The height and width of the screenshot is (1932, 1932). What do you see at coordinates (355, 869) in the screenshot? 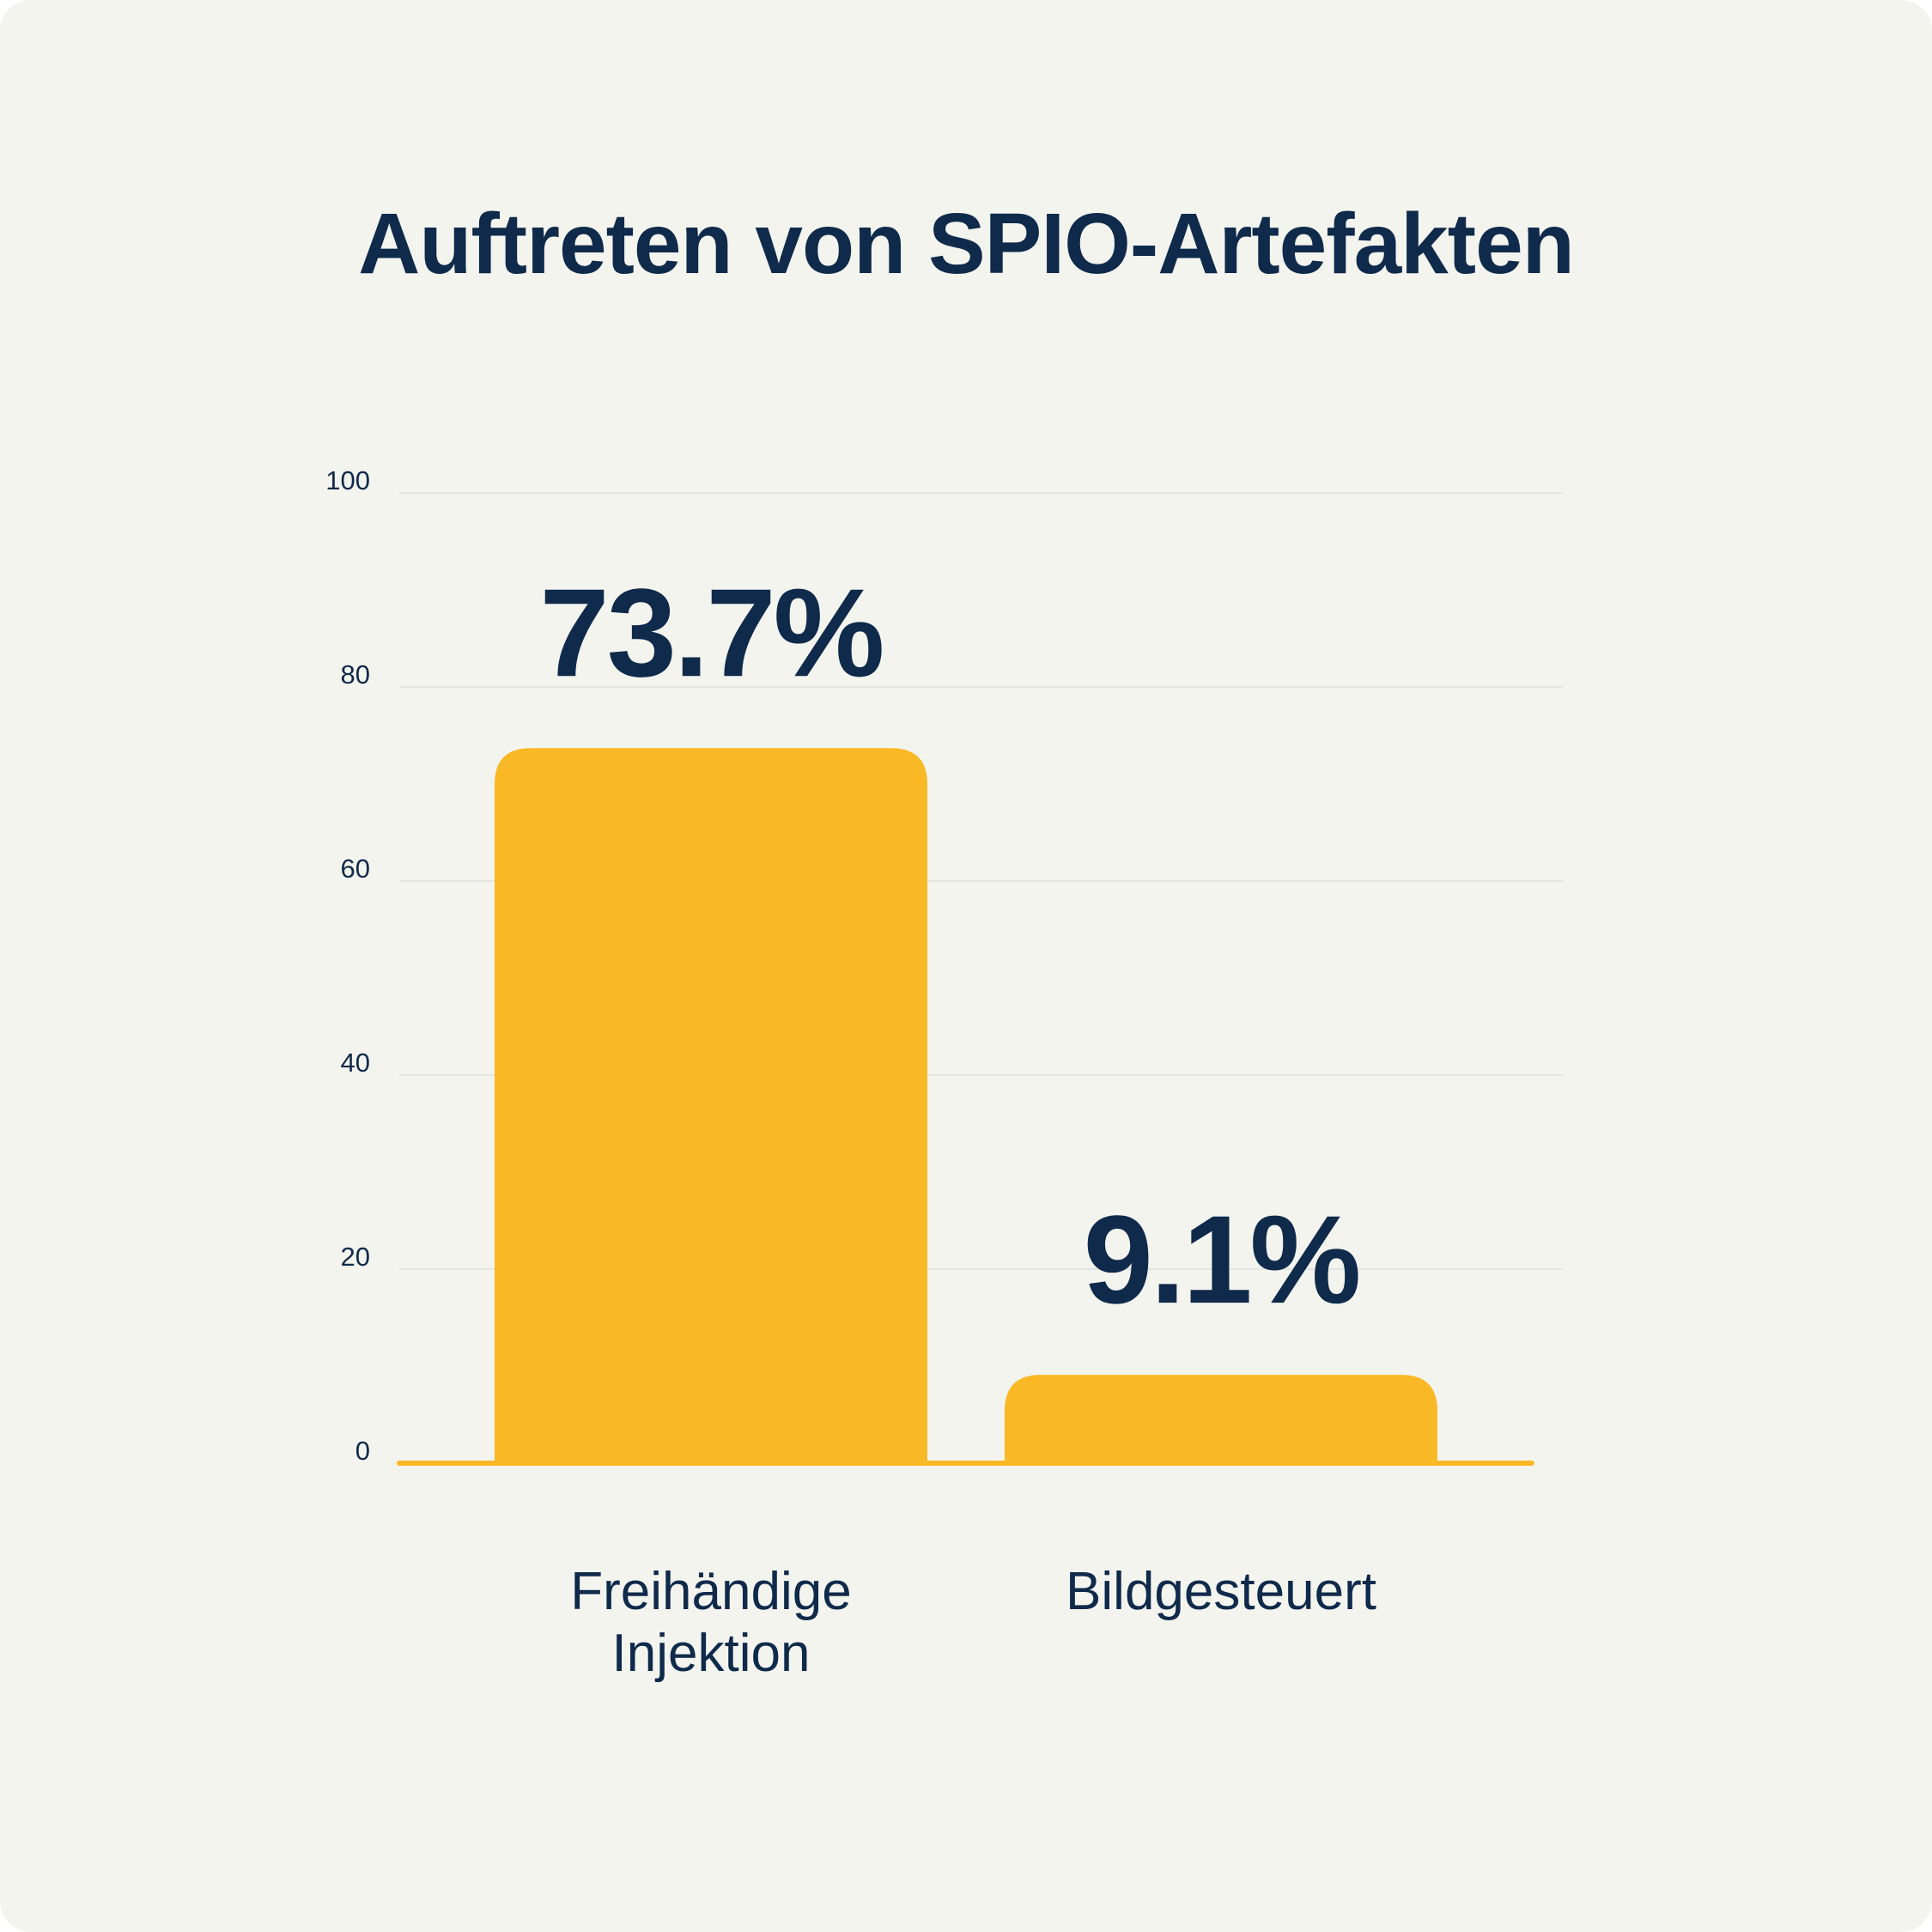
I see `y-tick-label: 60` at bounding box center [355, 869].